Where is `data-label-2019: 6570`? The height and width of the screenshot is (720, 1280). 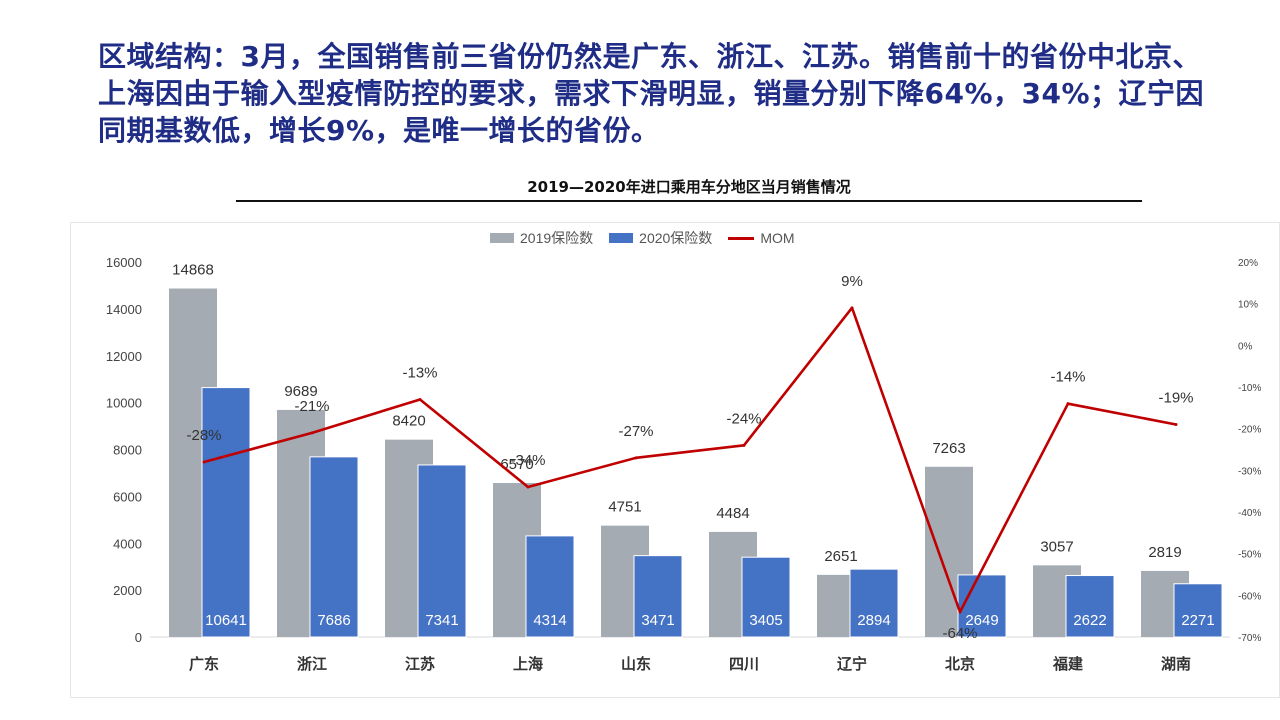
data-label-2019: 6570 is located at coordinates (516, 464).